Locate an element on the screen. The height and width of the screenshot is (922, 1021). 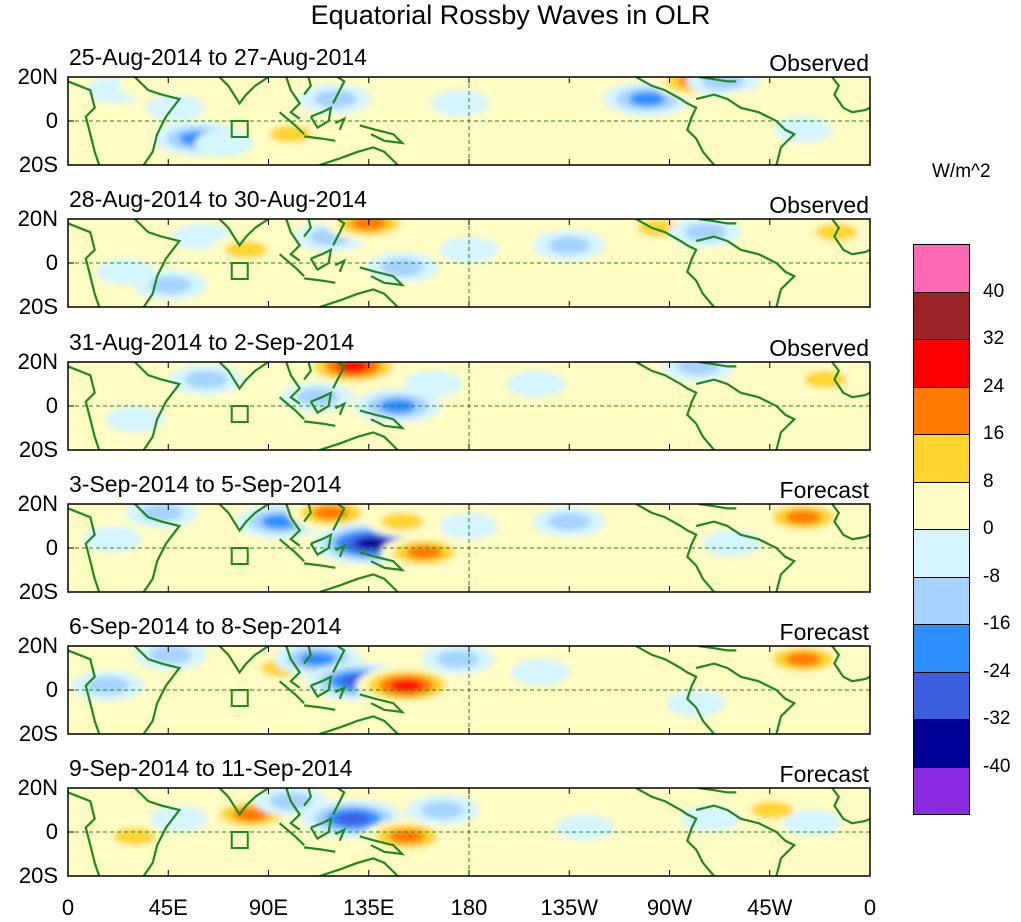
panel-3-map is located at coordinates (469, 406).